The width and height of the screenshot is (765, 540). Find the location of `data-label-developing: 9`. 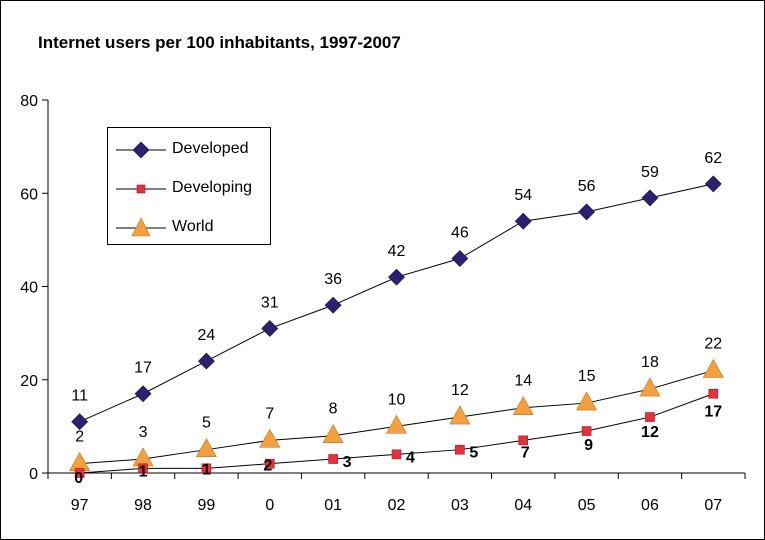

data-label-developing: 9 is located at coordinates (588, 445).